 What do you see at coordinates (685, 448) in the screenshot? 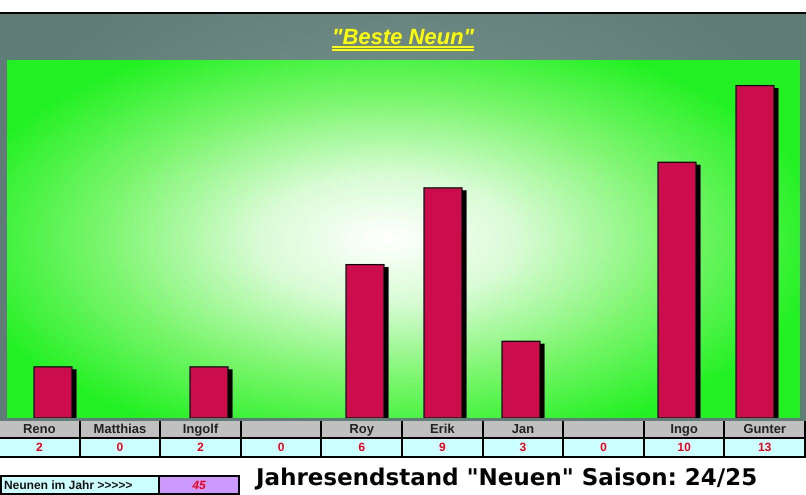
I see `data-label: 10` at bounding box center [685, 448].